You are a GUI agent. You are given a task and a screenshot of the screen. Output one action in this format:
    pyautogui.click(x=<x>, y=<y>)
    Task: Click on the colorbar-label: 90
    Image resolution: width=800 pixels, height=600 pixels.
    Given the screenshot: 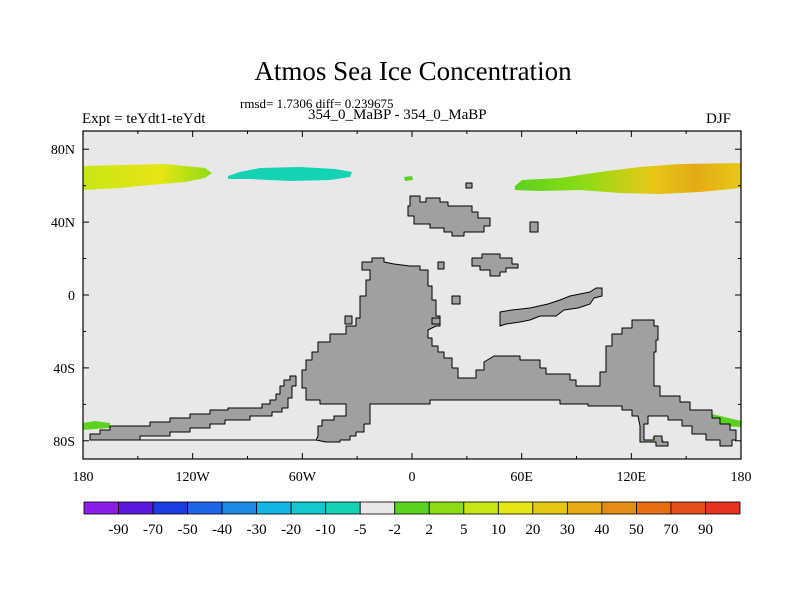 What is the action you would take?
    pyautogui.click(x=705, y=530)
    